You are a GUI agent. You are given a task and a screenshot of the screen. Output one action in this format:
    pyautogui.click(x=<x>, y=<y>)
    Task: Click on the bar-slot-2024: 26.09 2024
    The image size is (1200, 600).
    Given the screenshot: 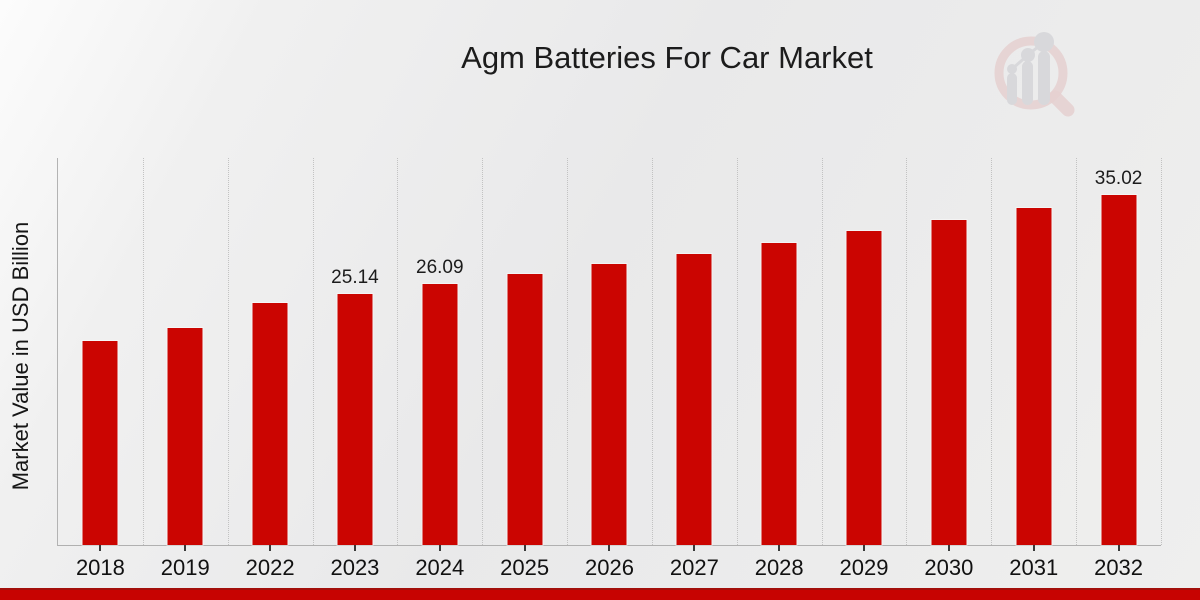 What is the action you would take?
    pyautogui.click(x=439, y=369)
    